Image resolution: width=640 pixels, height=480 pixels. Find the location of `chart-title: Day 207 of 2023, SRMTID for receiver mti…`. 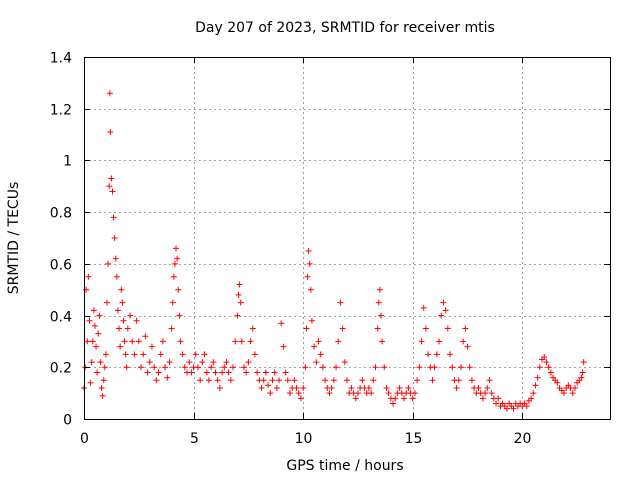

chart-title: Day 207 of 2023, SRMTID for receiver mti… is located at coordinates (345, 28).